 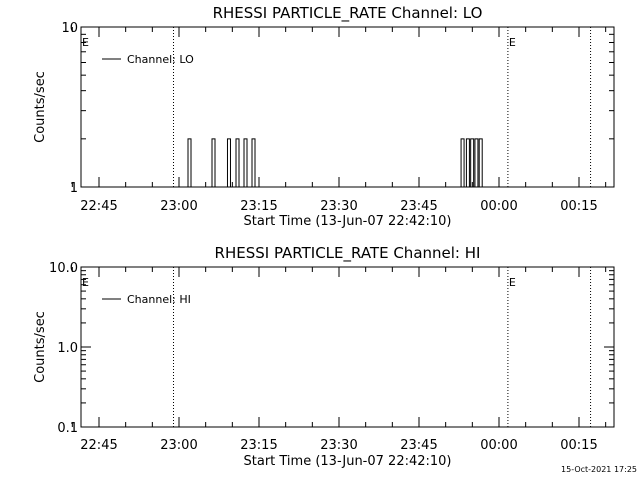 I want to click on legend-label: Channel: LO, so click(x=160, y=59).